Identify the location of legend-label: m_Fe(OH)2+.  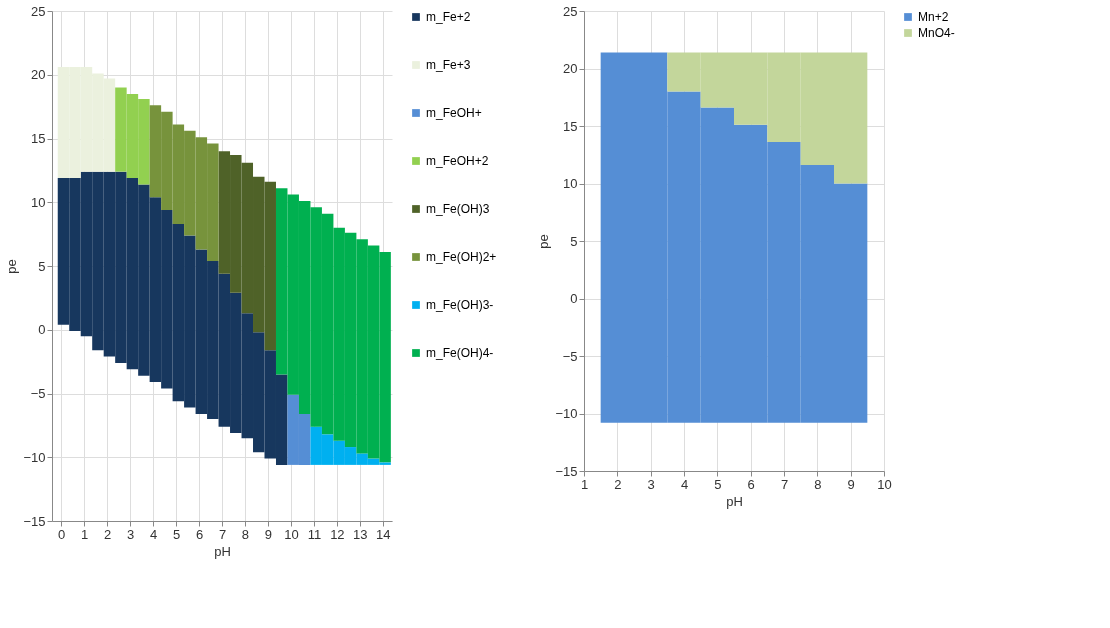
(461, 257).